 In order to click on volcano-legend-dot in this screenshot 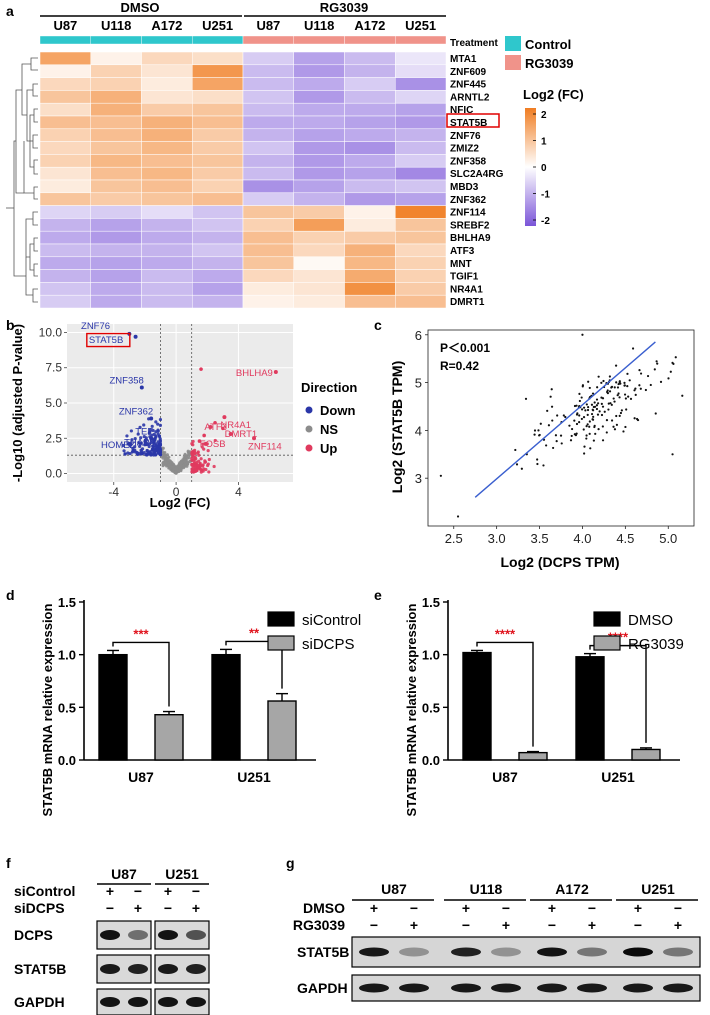, I will do `click(309, 448)`.